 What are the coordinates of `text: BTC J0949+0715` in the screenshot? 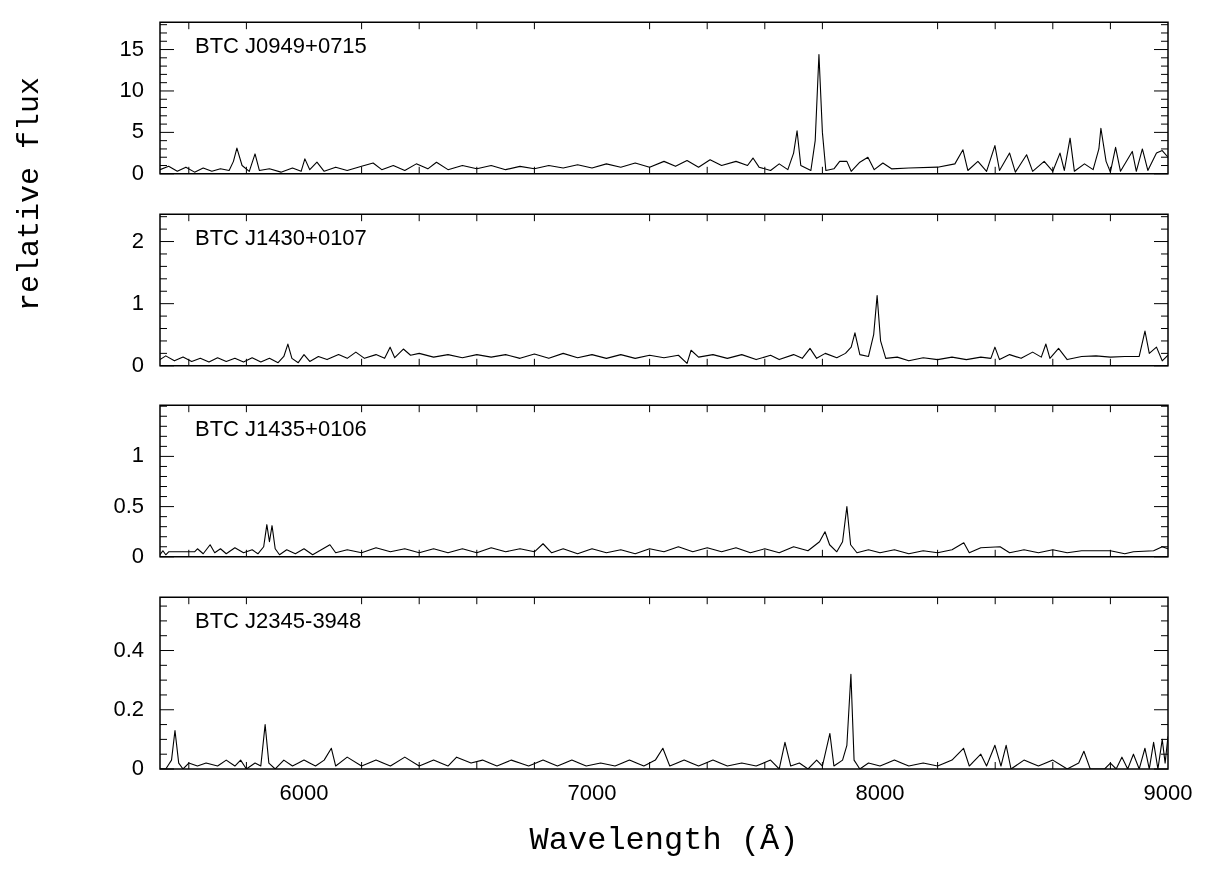 It's located at (281, 46).